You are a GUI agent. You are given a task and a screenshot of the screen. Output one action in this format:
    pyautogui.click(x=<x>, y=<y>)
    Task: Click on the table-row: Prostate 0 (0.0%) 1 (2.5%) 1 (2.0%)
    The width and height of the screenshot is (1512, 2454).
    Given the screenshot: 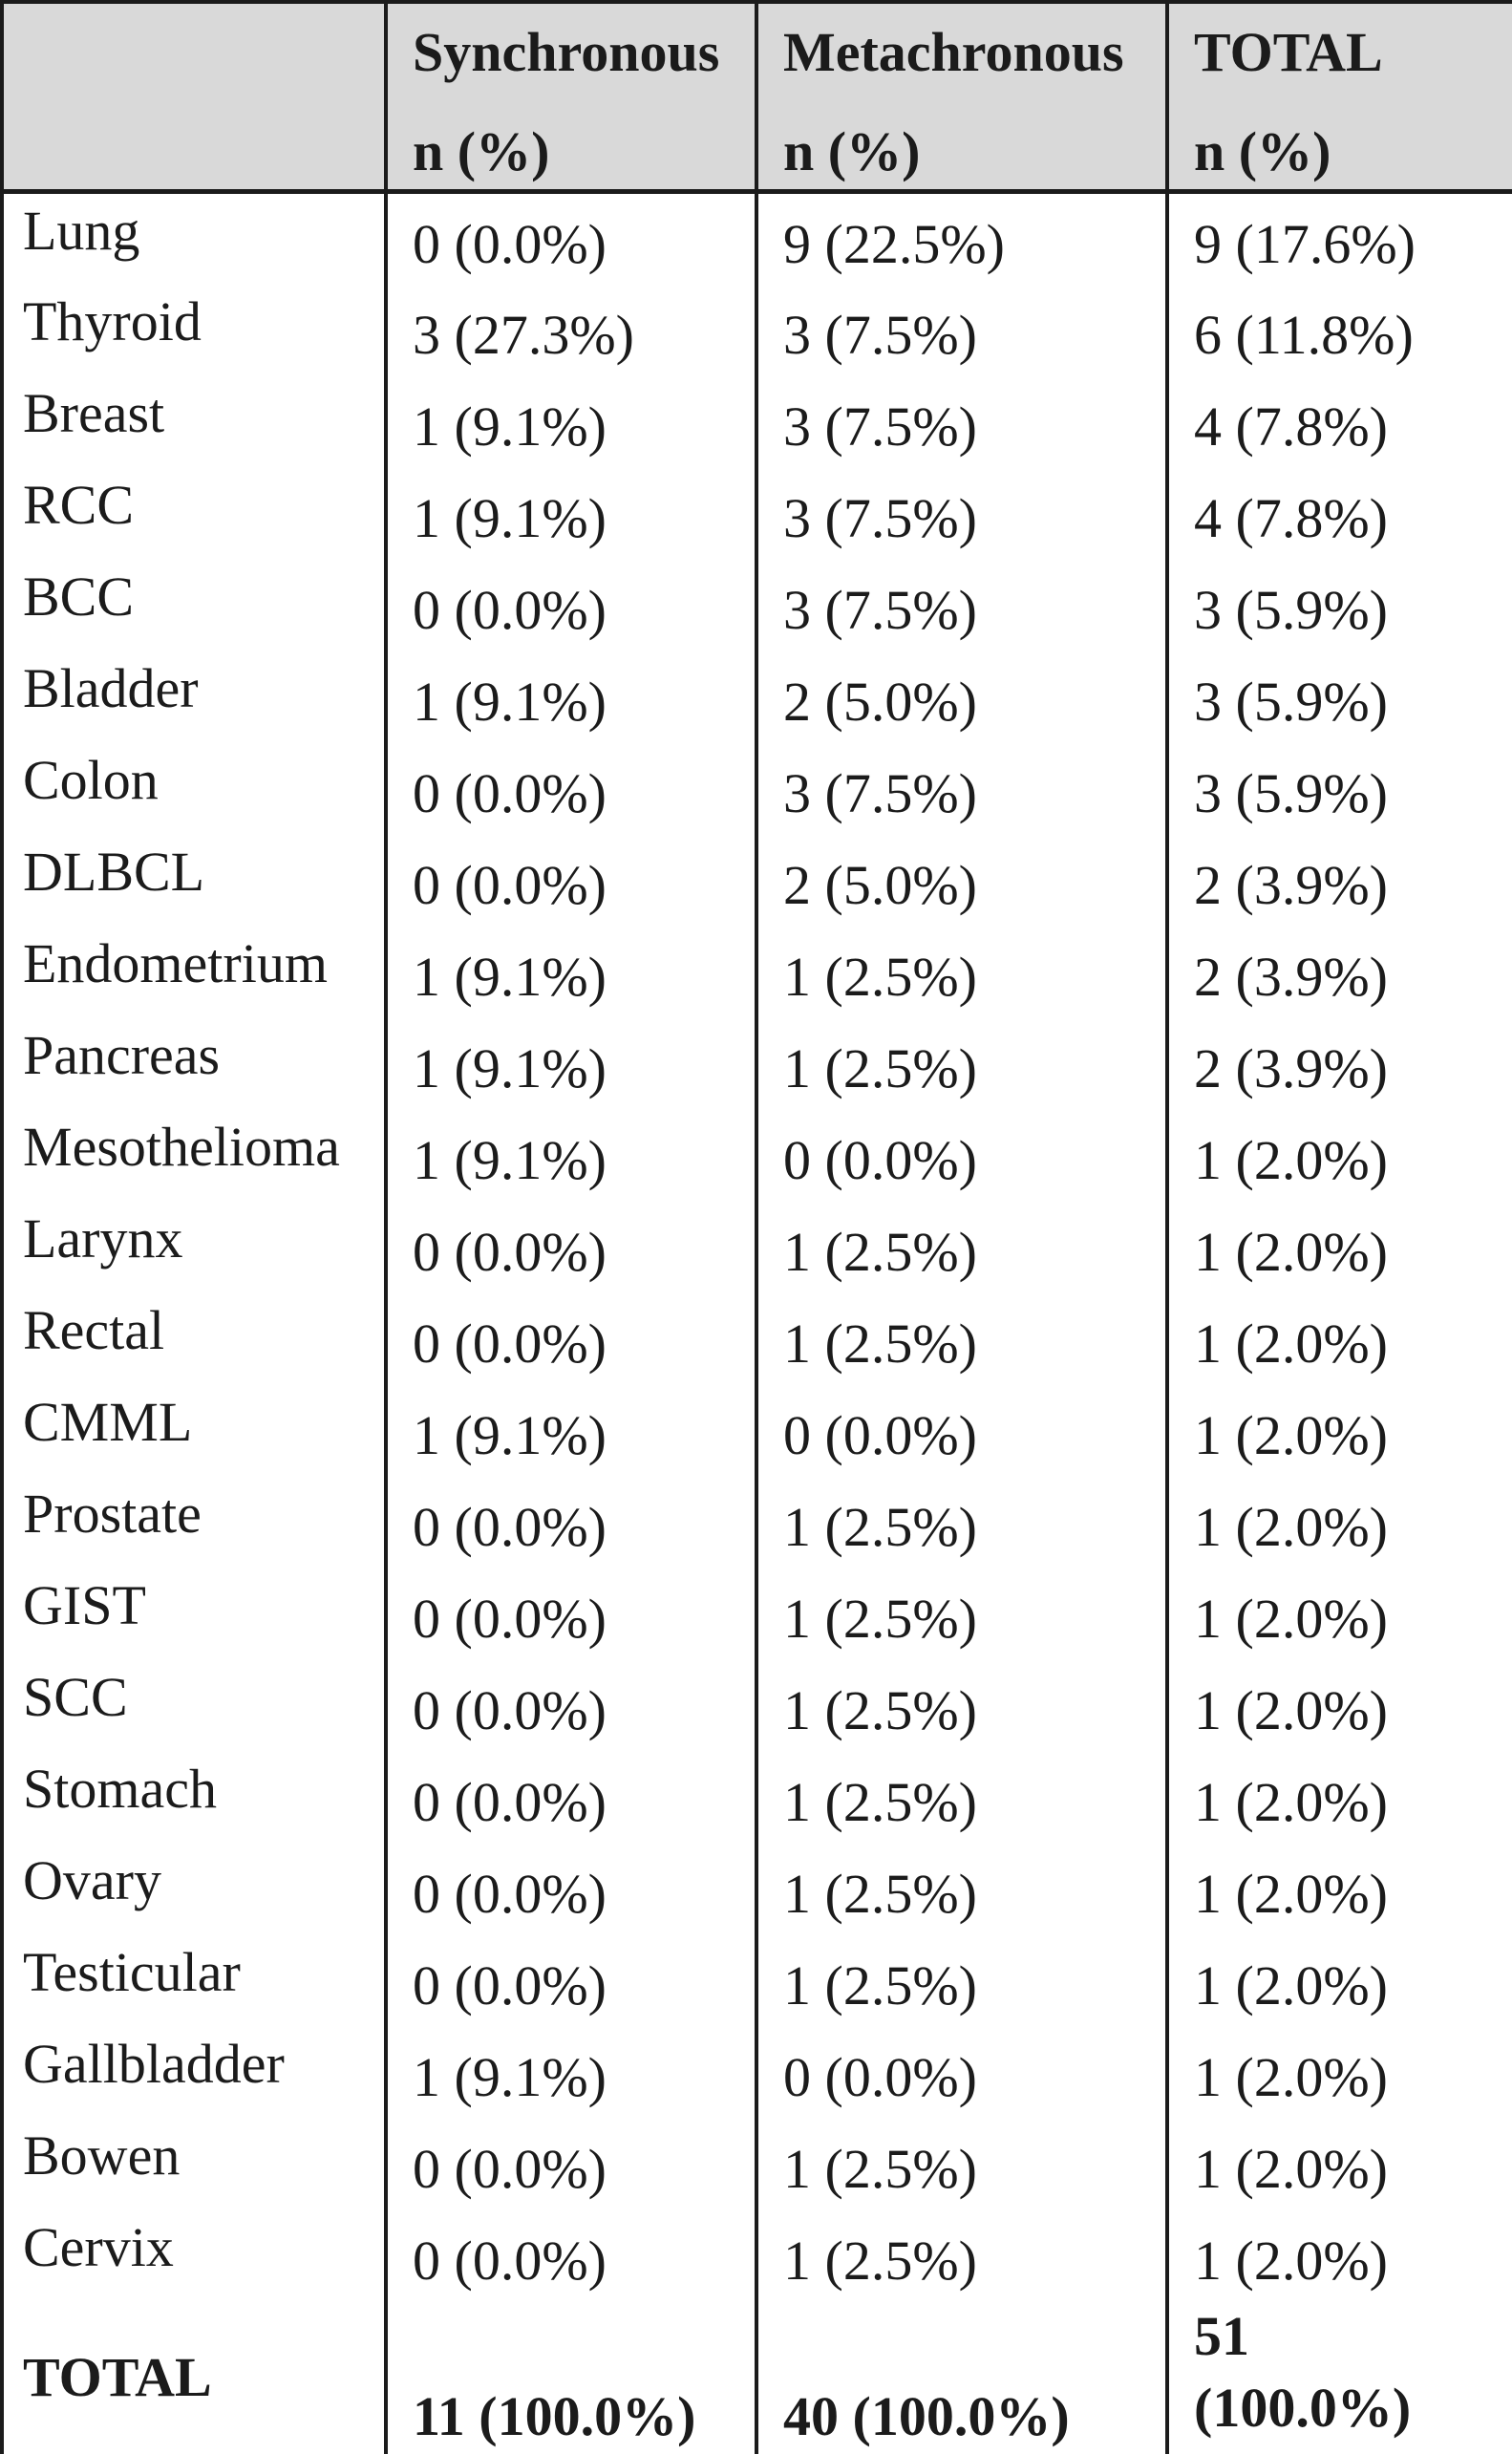 What is the action you would take?
    pyautogui.click(x=757, y=1521)
    